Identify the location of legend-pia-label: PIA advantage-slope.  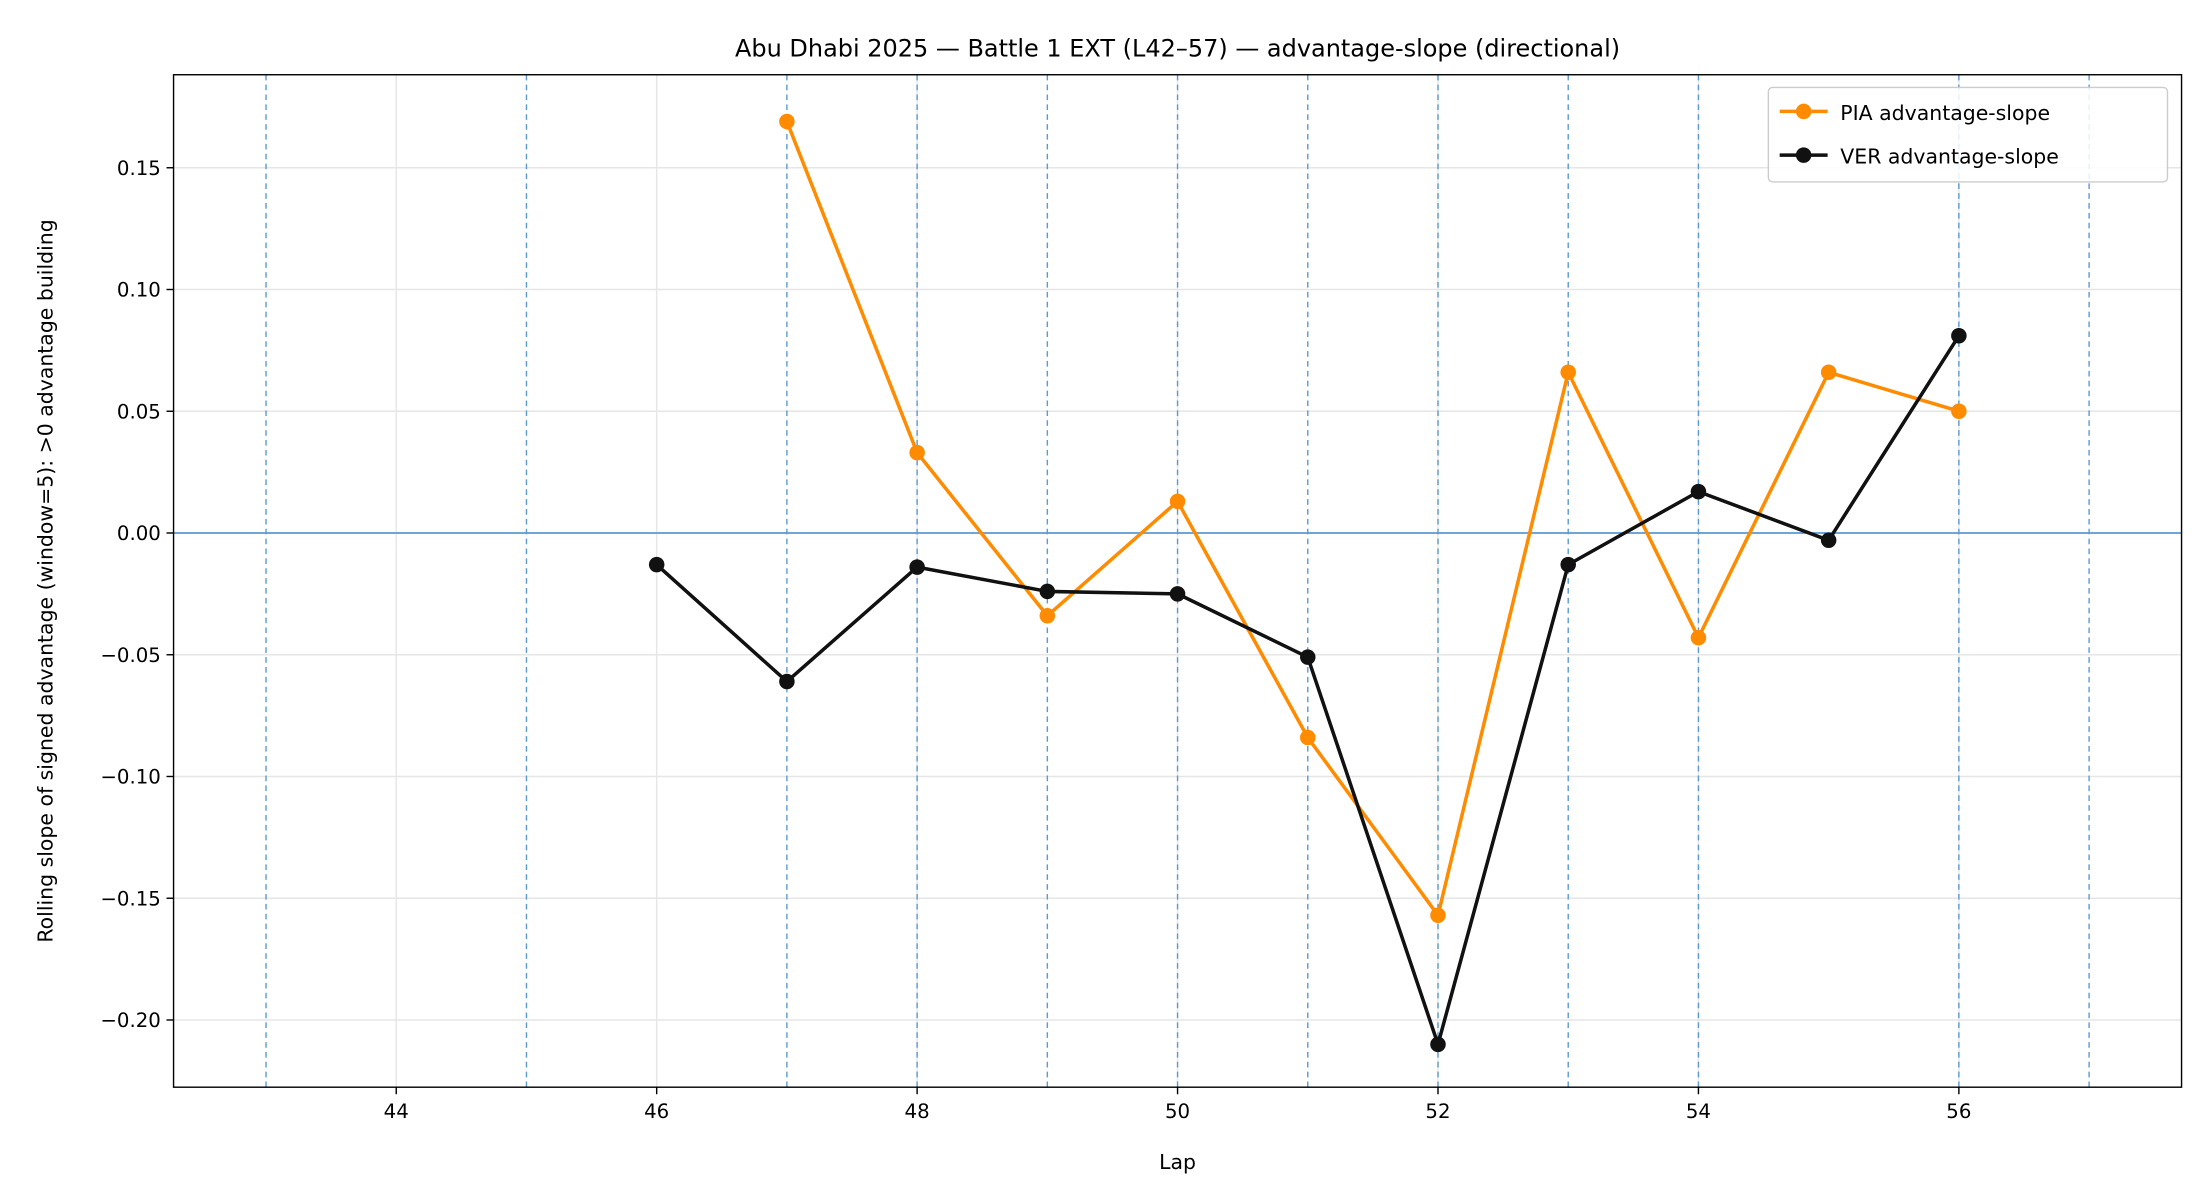
(1945, 113).